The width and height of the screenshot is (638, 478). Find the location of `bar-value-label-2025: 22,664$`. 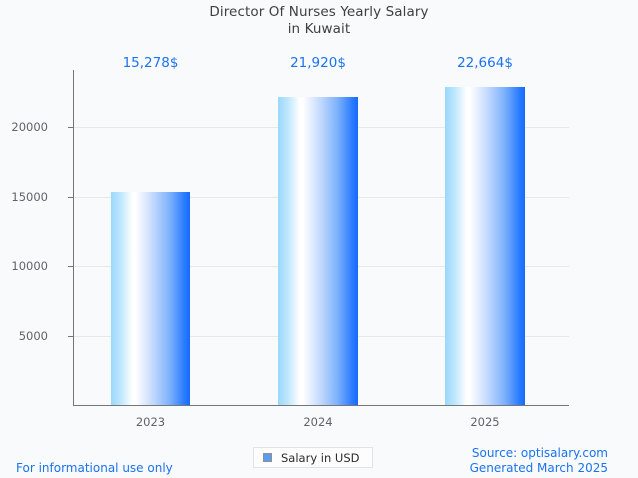

bar-value-label-2025: 22,664$ is located at coordinates (485, 63).